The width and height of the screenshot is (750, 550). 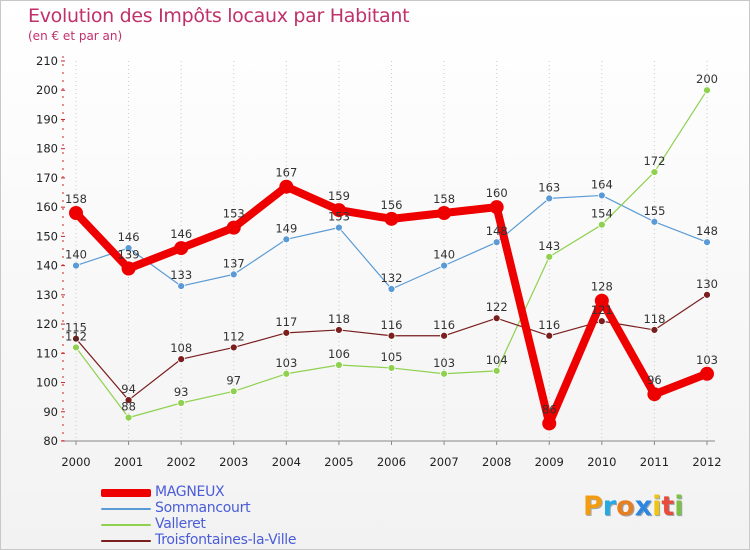 What do you see at coordinates (668, 506) in the screenshot?
I see `logo-letter: t` at bounding box center [668, 506].